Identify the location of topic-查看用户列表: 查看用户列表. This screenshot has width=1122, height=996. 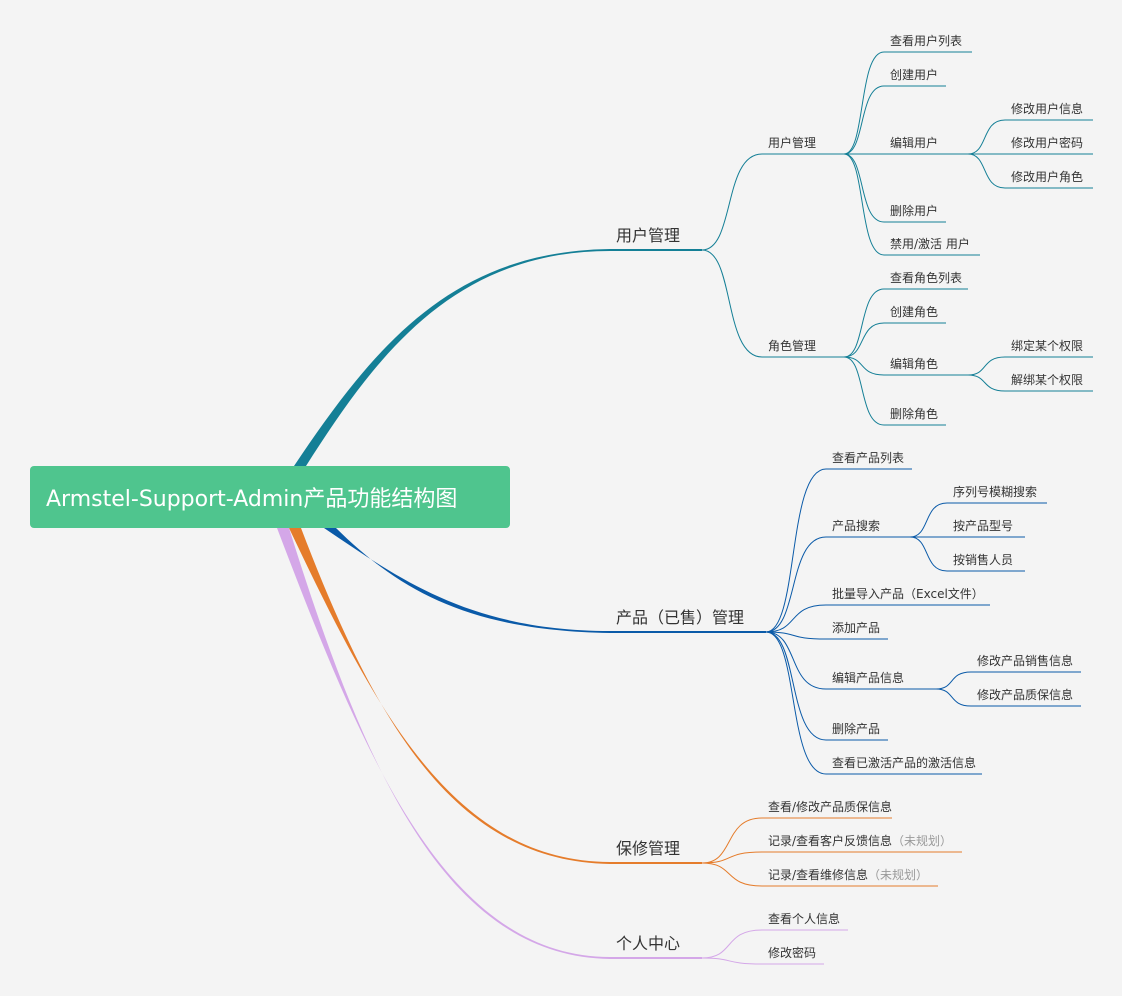
(926, 41).